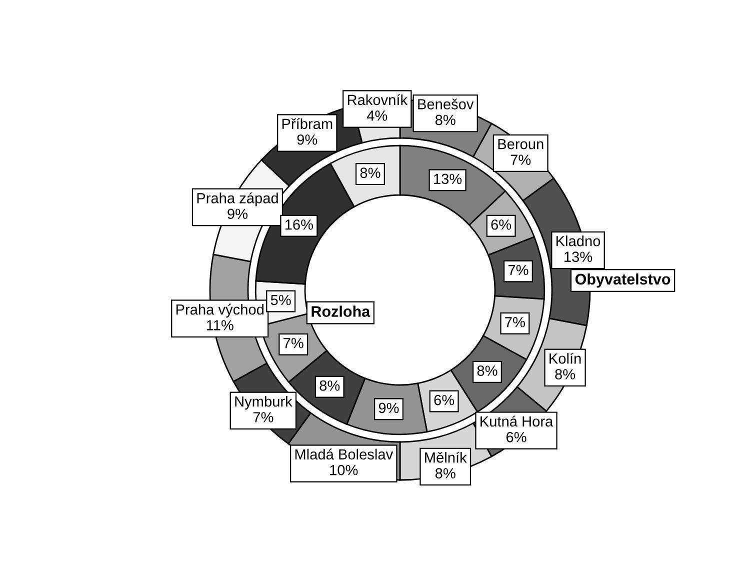 The width and height of the screenshot is (732, 570). What do you see at coordinates (220, 325) in the screenshot?
I see `data-label: 11%` at bounding box center [220, 325].